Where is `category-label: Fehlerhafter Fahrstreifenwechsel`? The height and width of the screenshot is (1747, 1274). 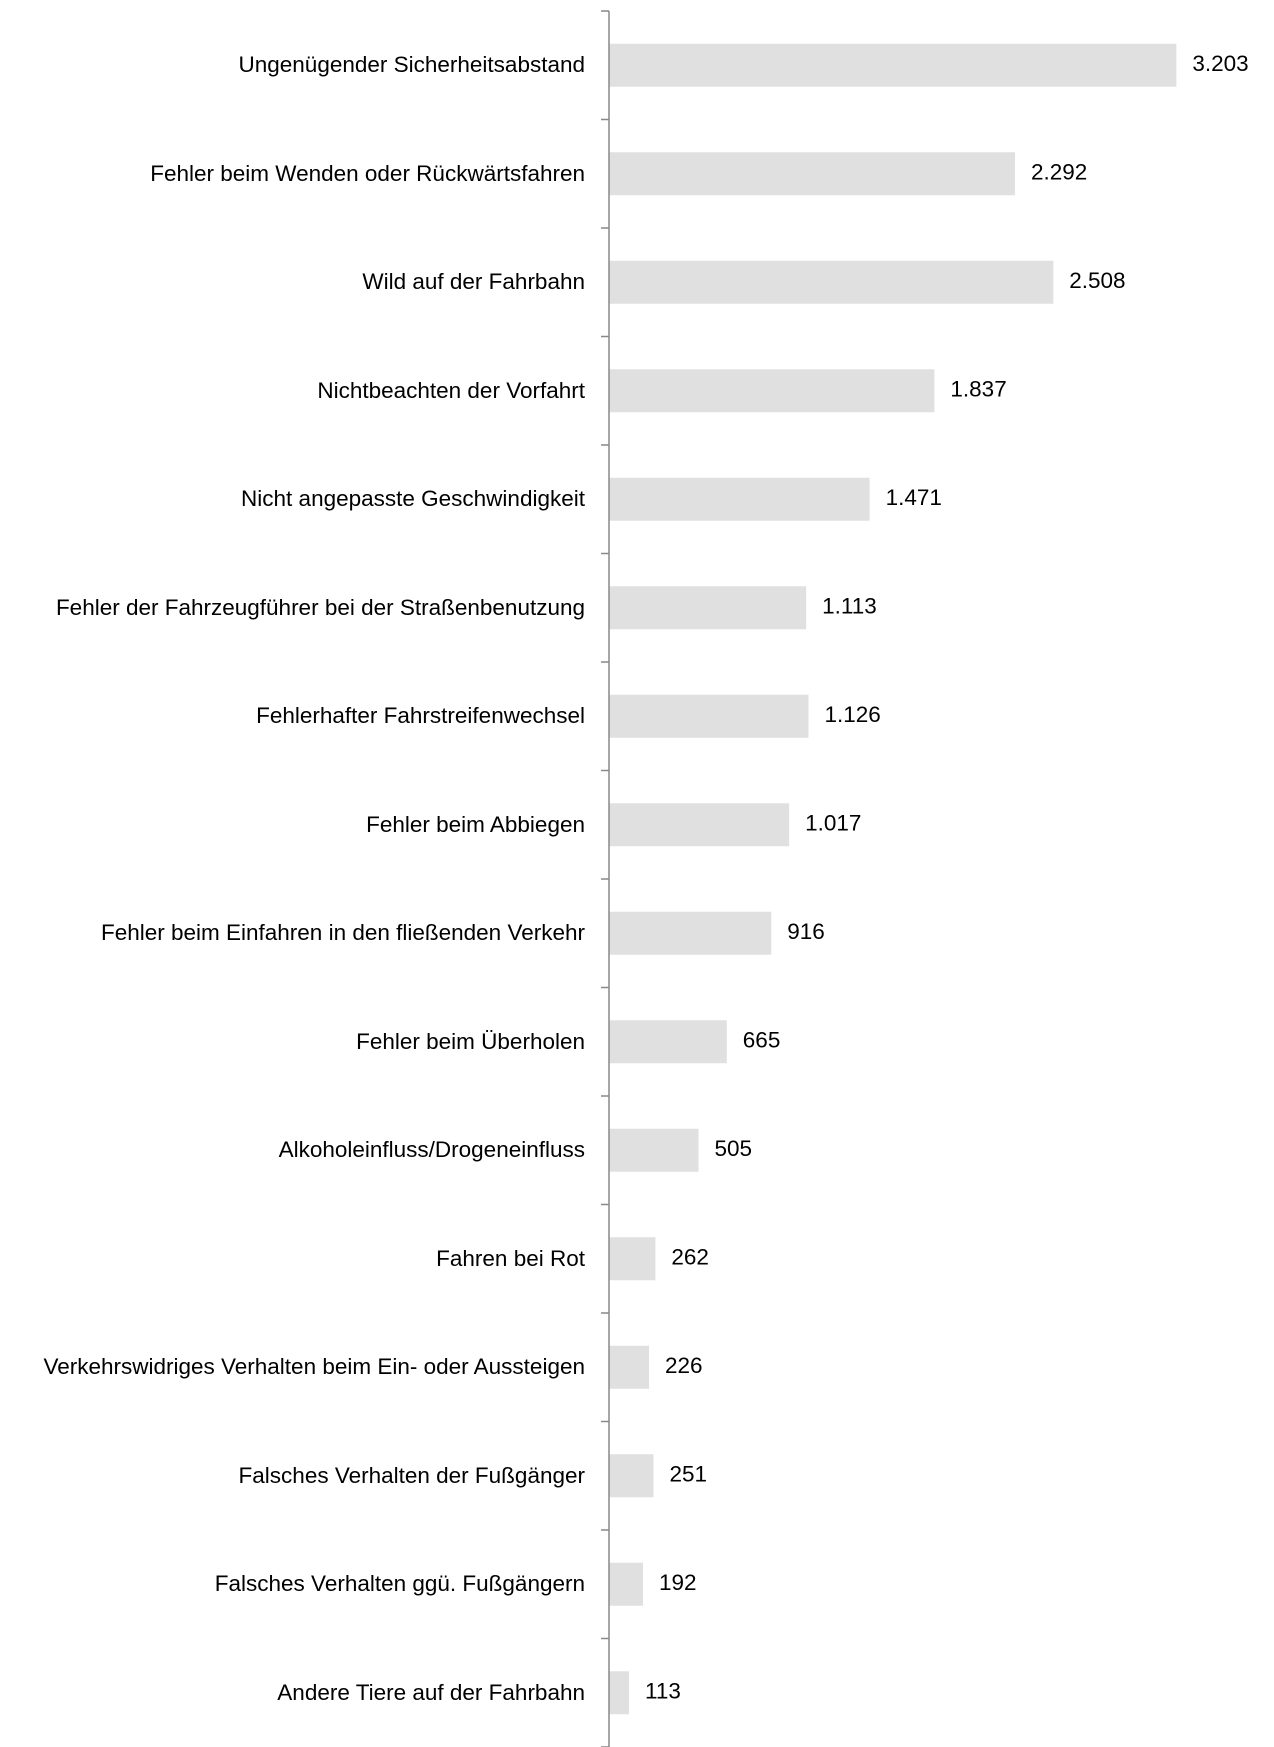 category-label: Fehlerhafter Fahrstreifenwechsel is located at coordinates (420, 716).